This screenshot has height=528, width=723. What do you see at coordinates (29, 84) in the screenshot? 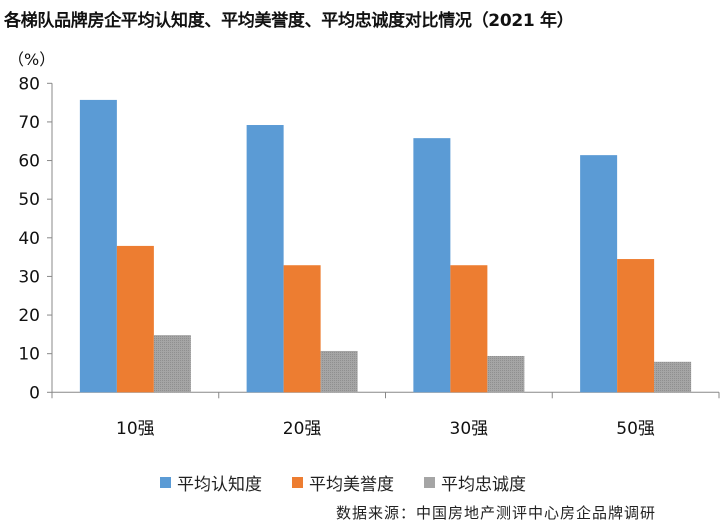
I see `y-tick-label: 80` at bounding box center [29, 84].